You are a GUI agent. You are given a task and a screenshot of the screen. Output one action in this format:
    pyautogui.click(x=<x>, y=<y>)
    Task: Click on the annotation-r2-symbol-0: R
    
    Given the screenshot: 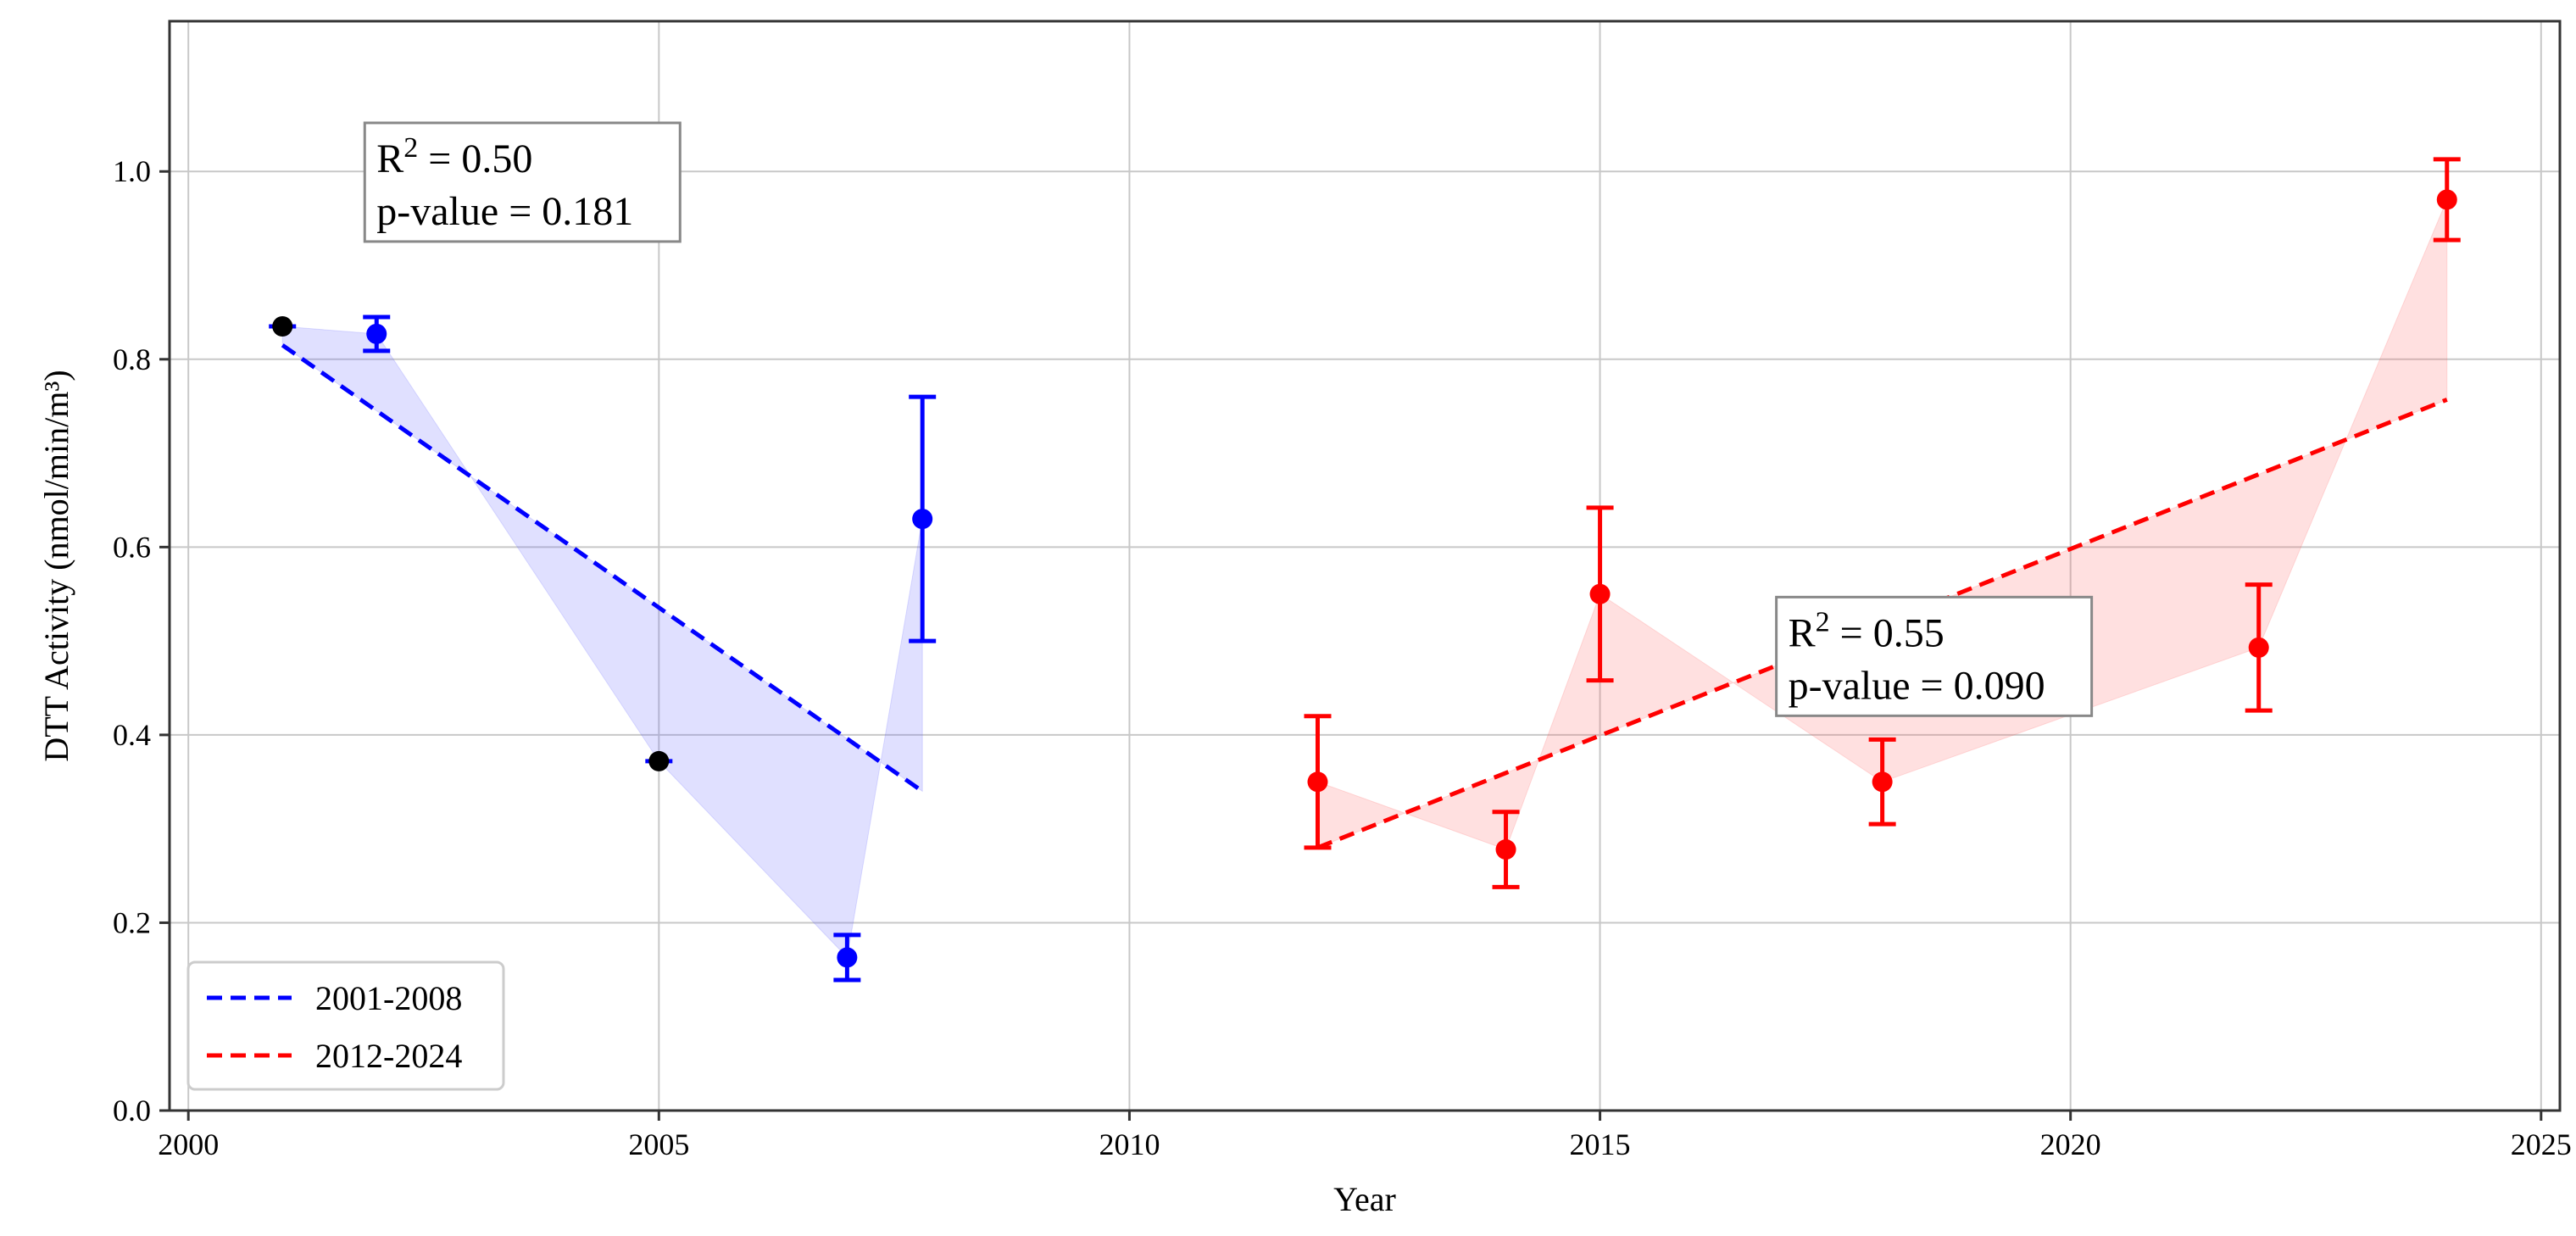 What is the action you would take?
    pyautogui.click(x=389, y=158)
    